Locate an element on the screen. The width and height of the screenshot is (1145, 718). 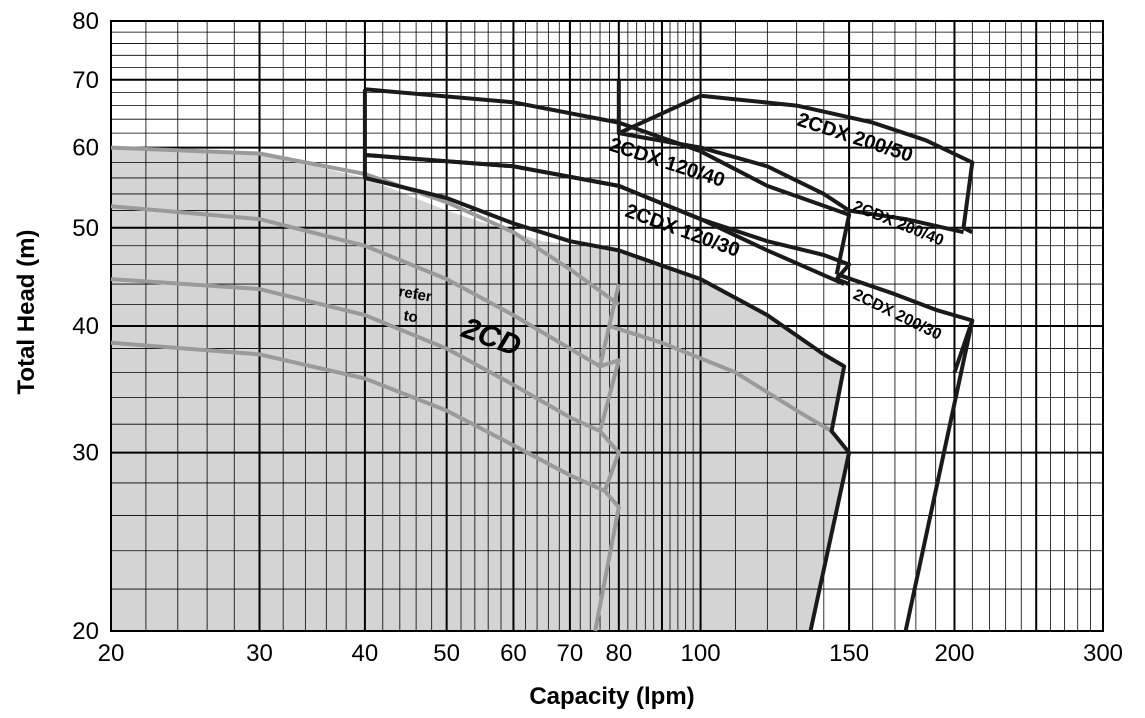
annotation-to: to is located at coordinates (410, 316).